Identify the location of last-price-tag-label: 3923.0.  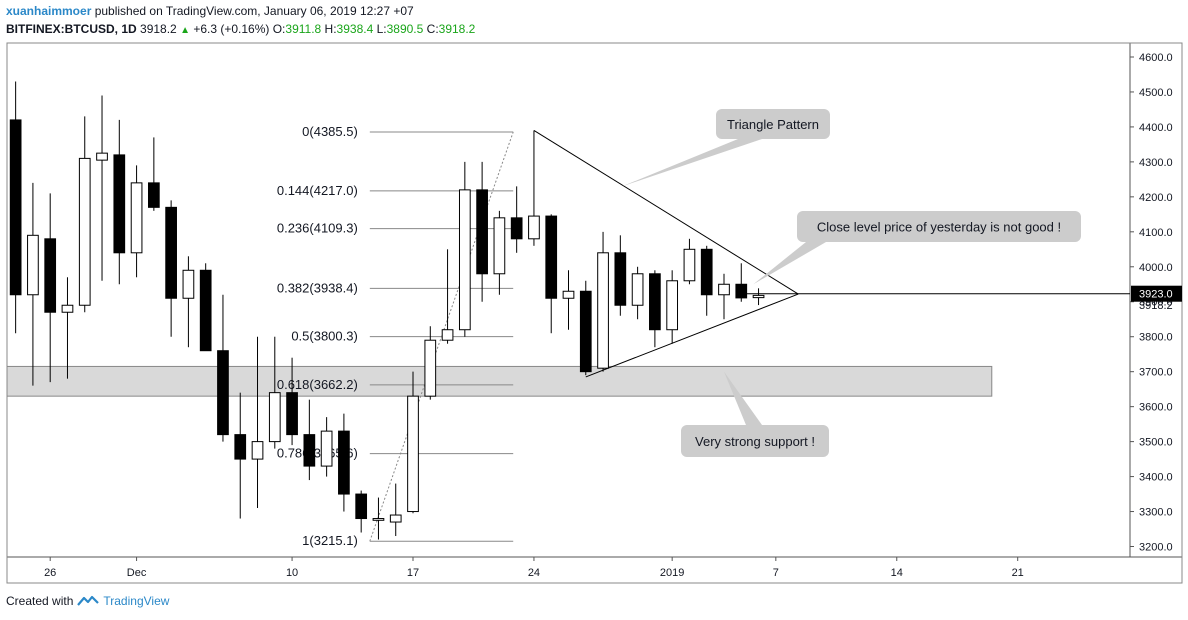
(1156, 295).